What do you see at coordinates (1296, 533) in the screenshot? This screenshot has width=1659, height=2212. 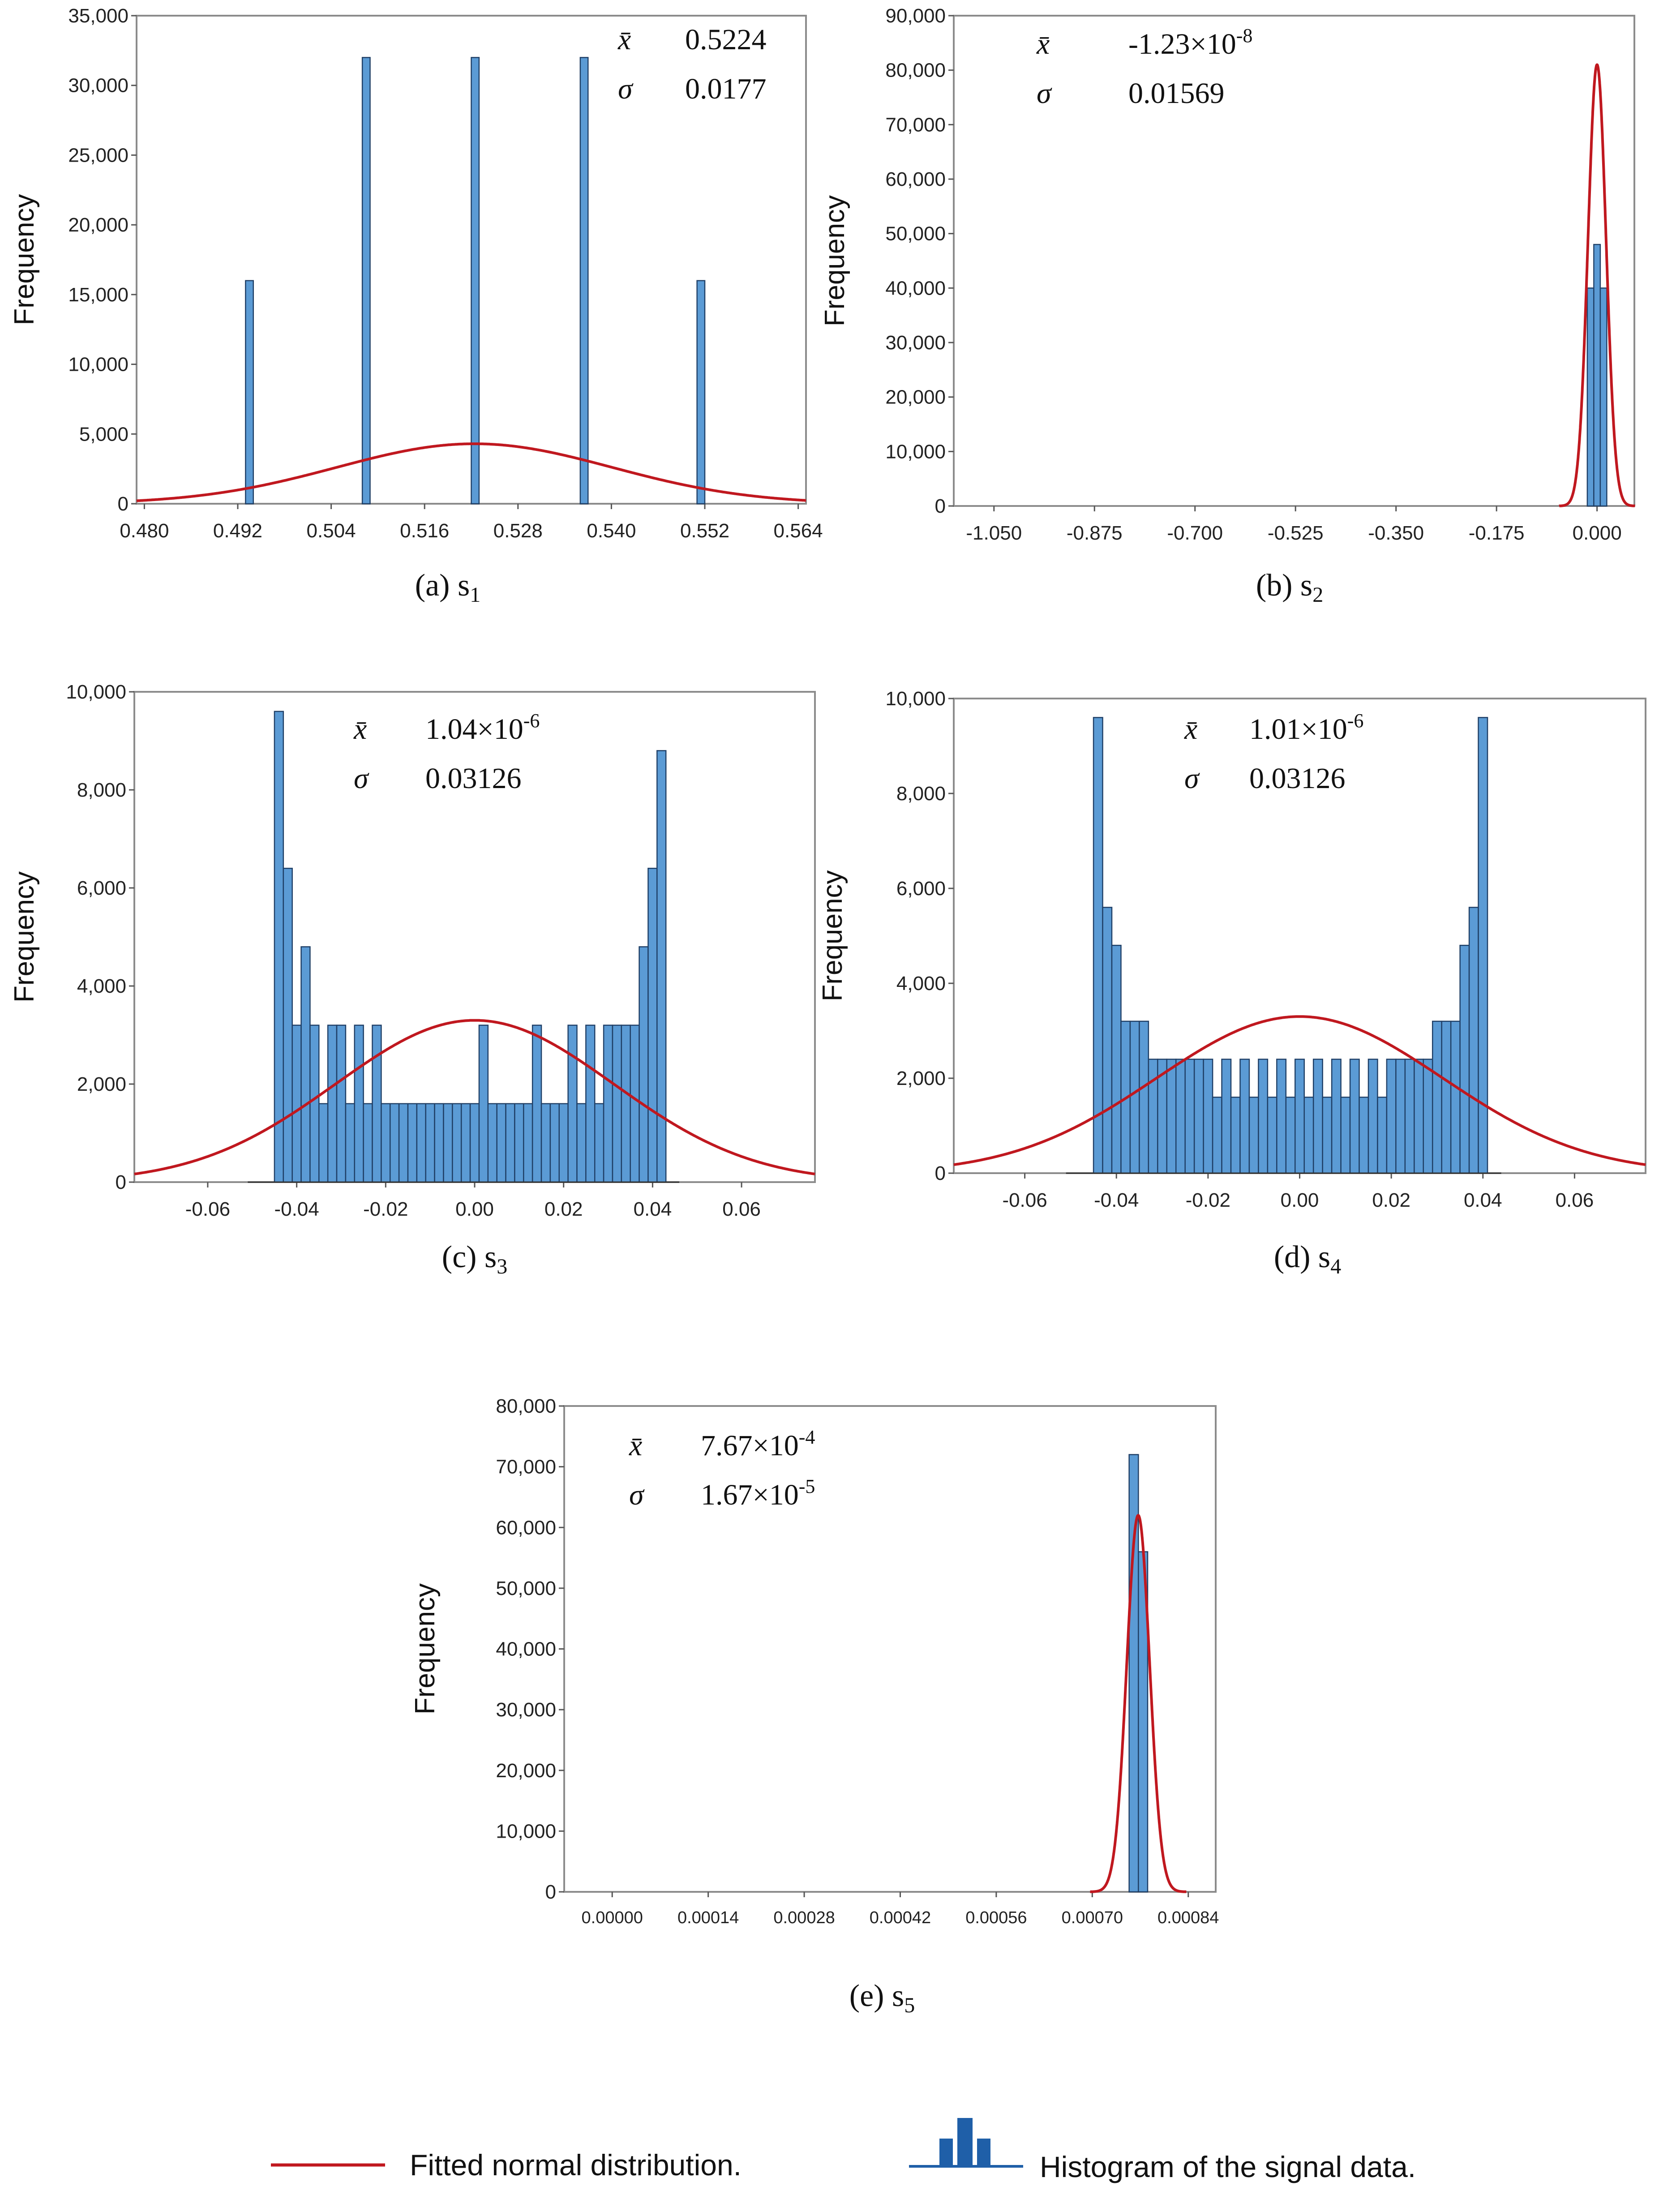 I see `x-tick-label: -0.525` at bounding box center [1296, 533].